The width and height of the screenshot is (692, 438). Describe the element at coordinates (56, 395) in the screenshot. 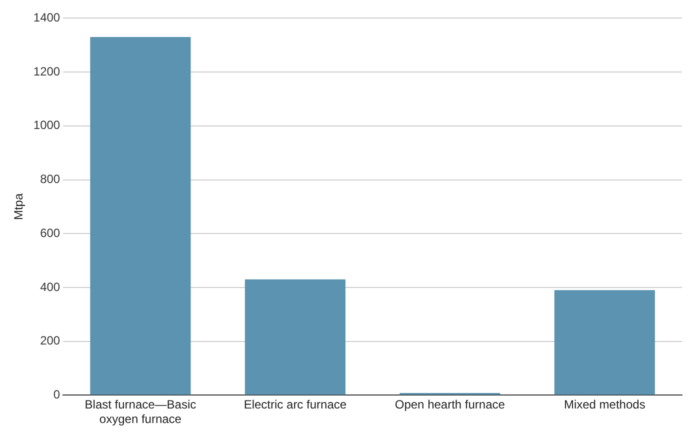

I see `y-tick-label: 0` at that location.